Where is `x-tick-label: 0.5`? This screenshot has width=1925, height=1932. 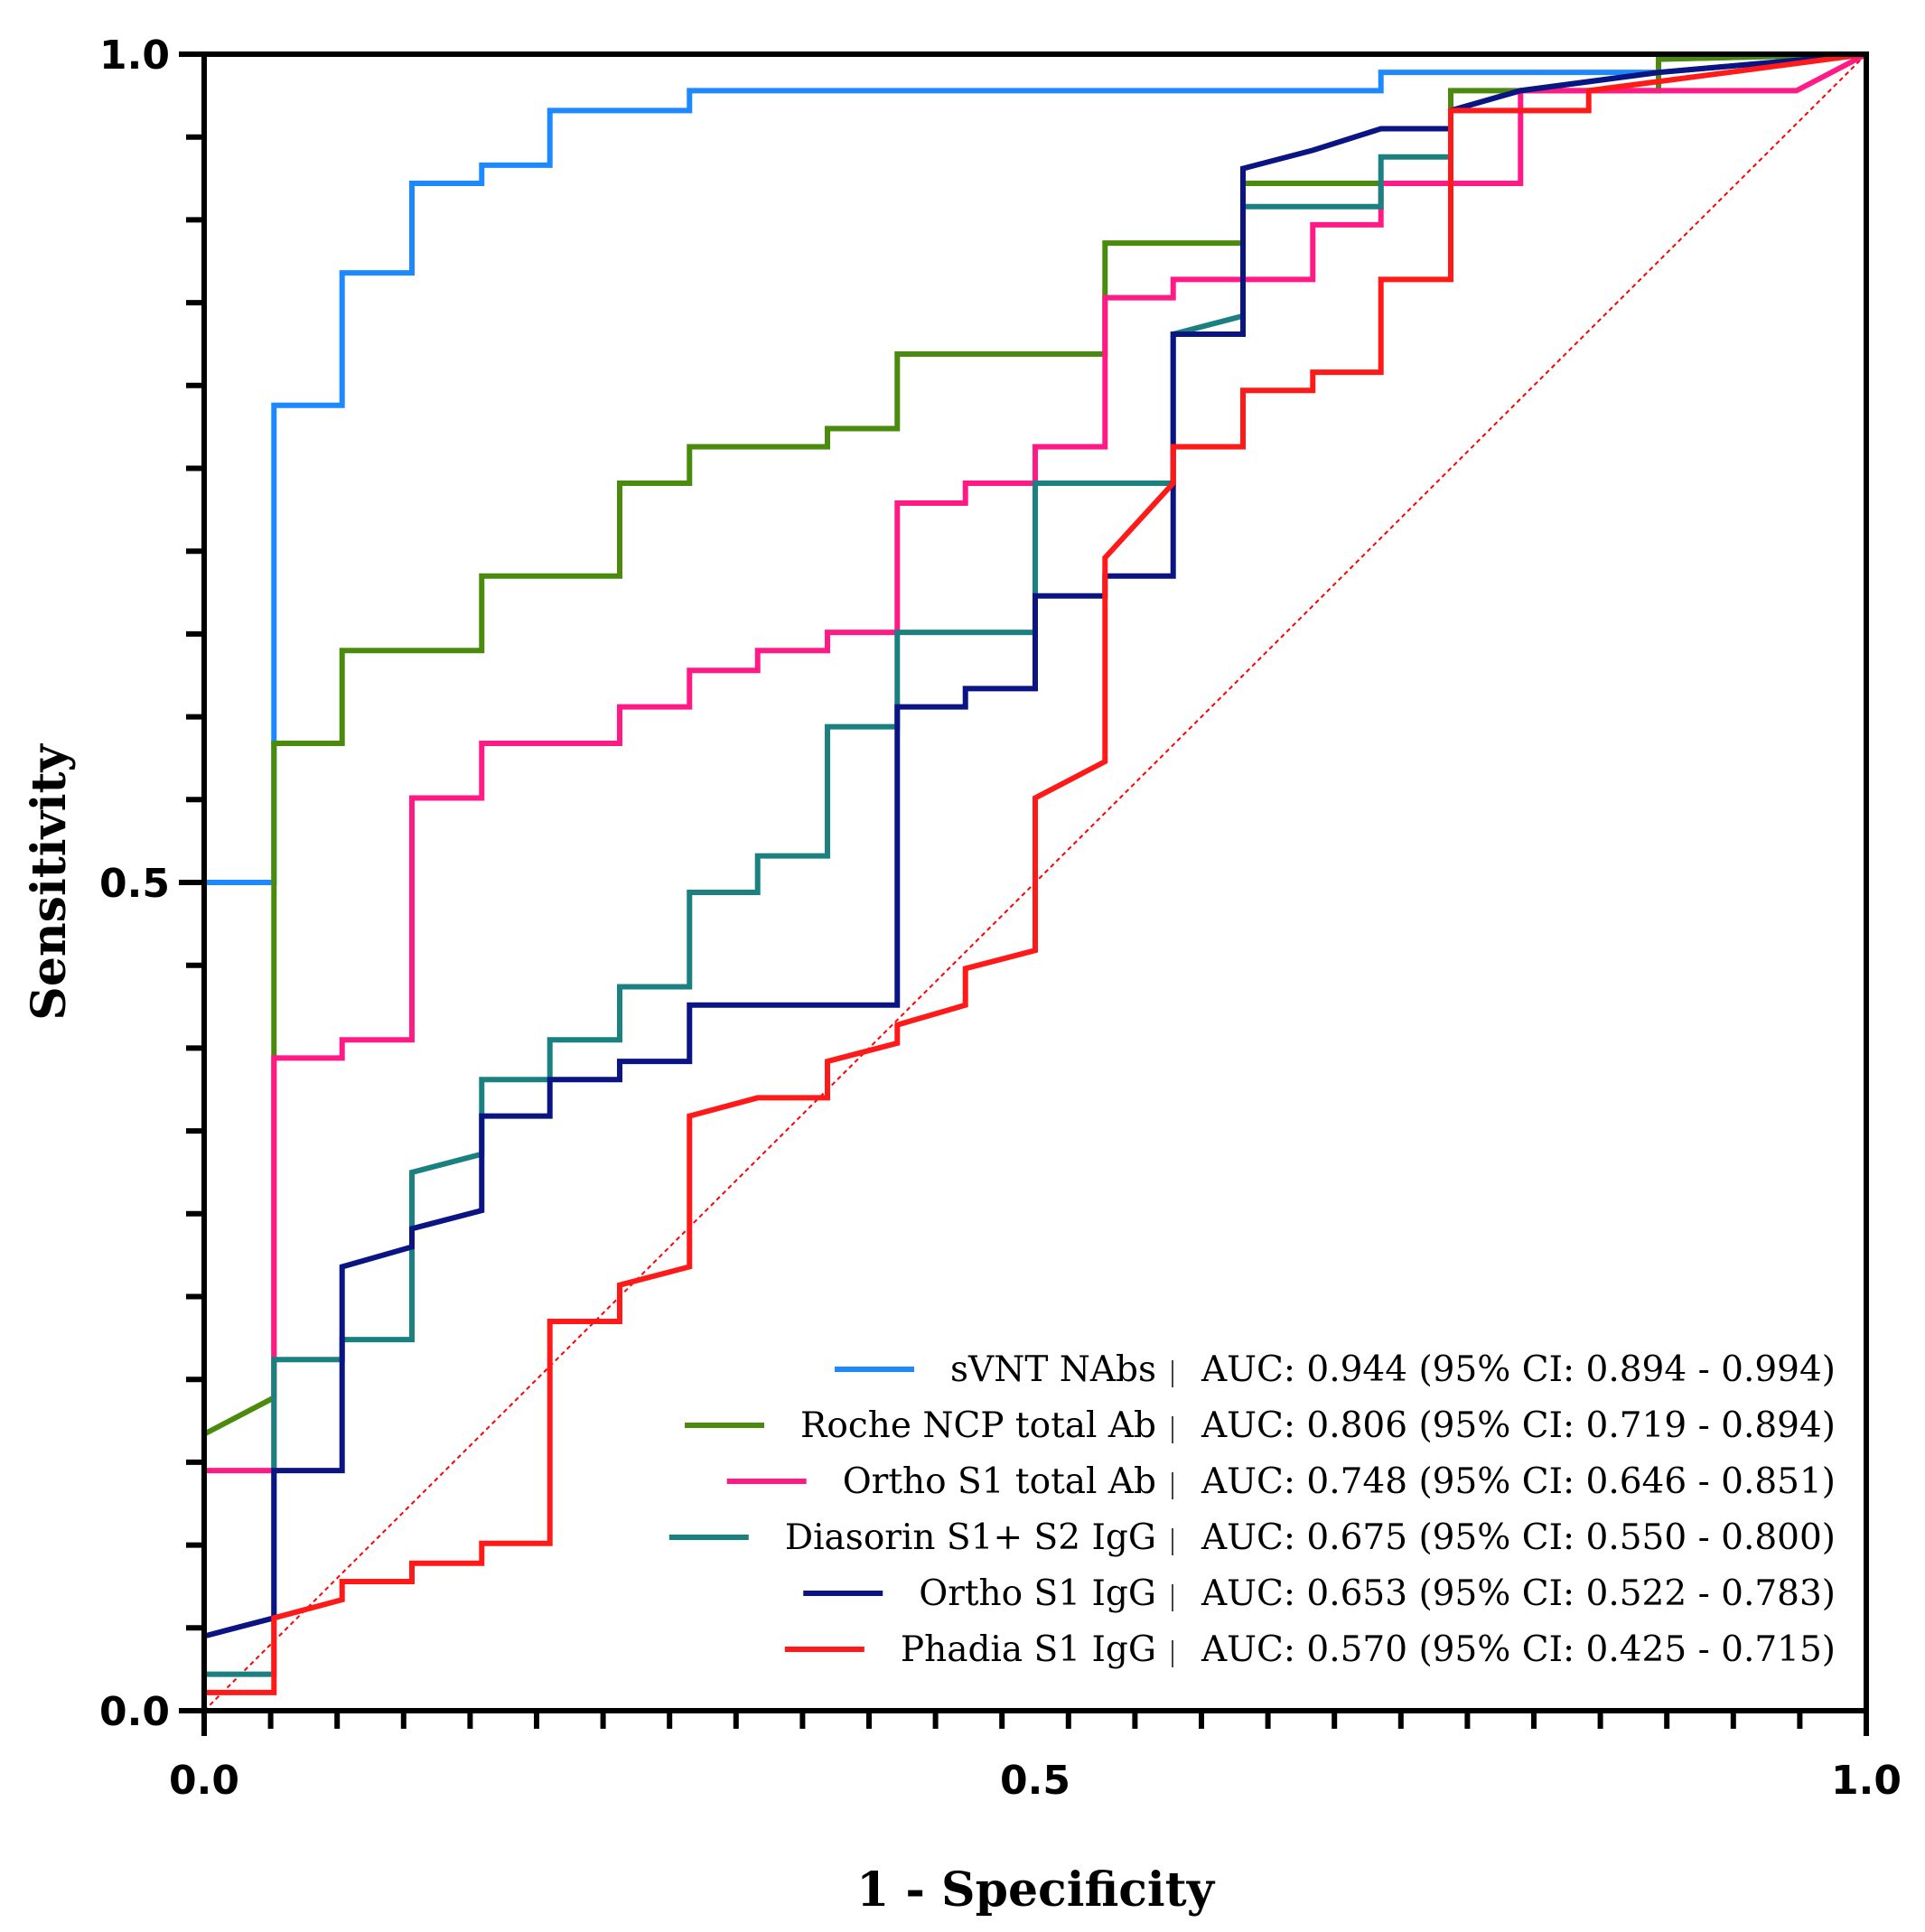 x-tick-label: 0.5 is located at coordinates (1035, 1781).